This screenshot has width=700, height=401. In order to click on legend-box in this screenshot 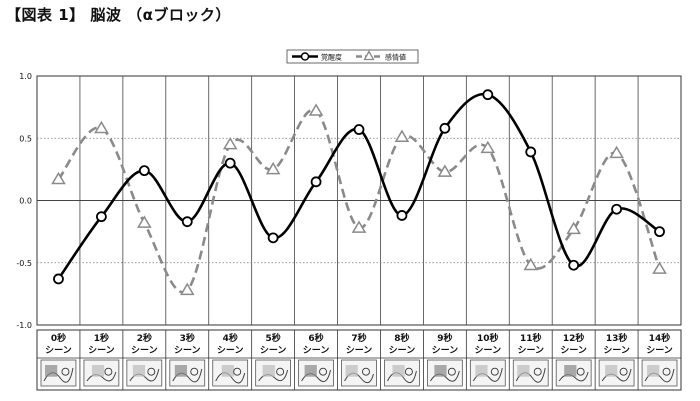, I will do `click(352, 56)`.